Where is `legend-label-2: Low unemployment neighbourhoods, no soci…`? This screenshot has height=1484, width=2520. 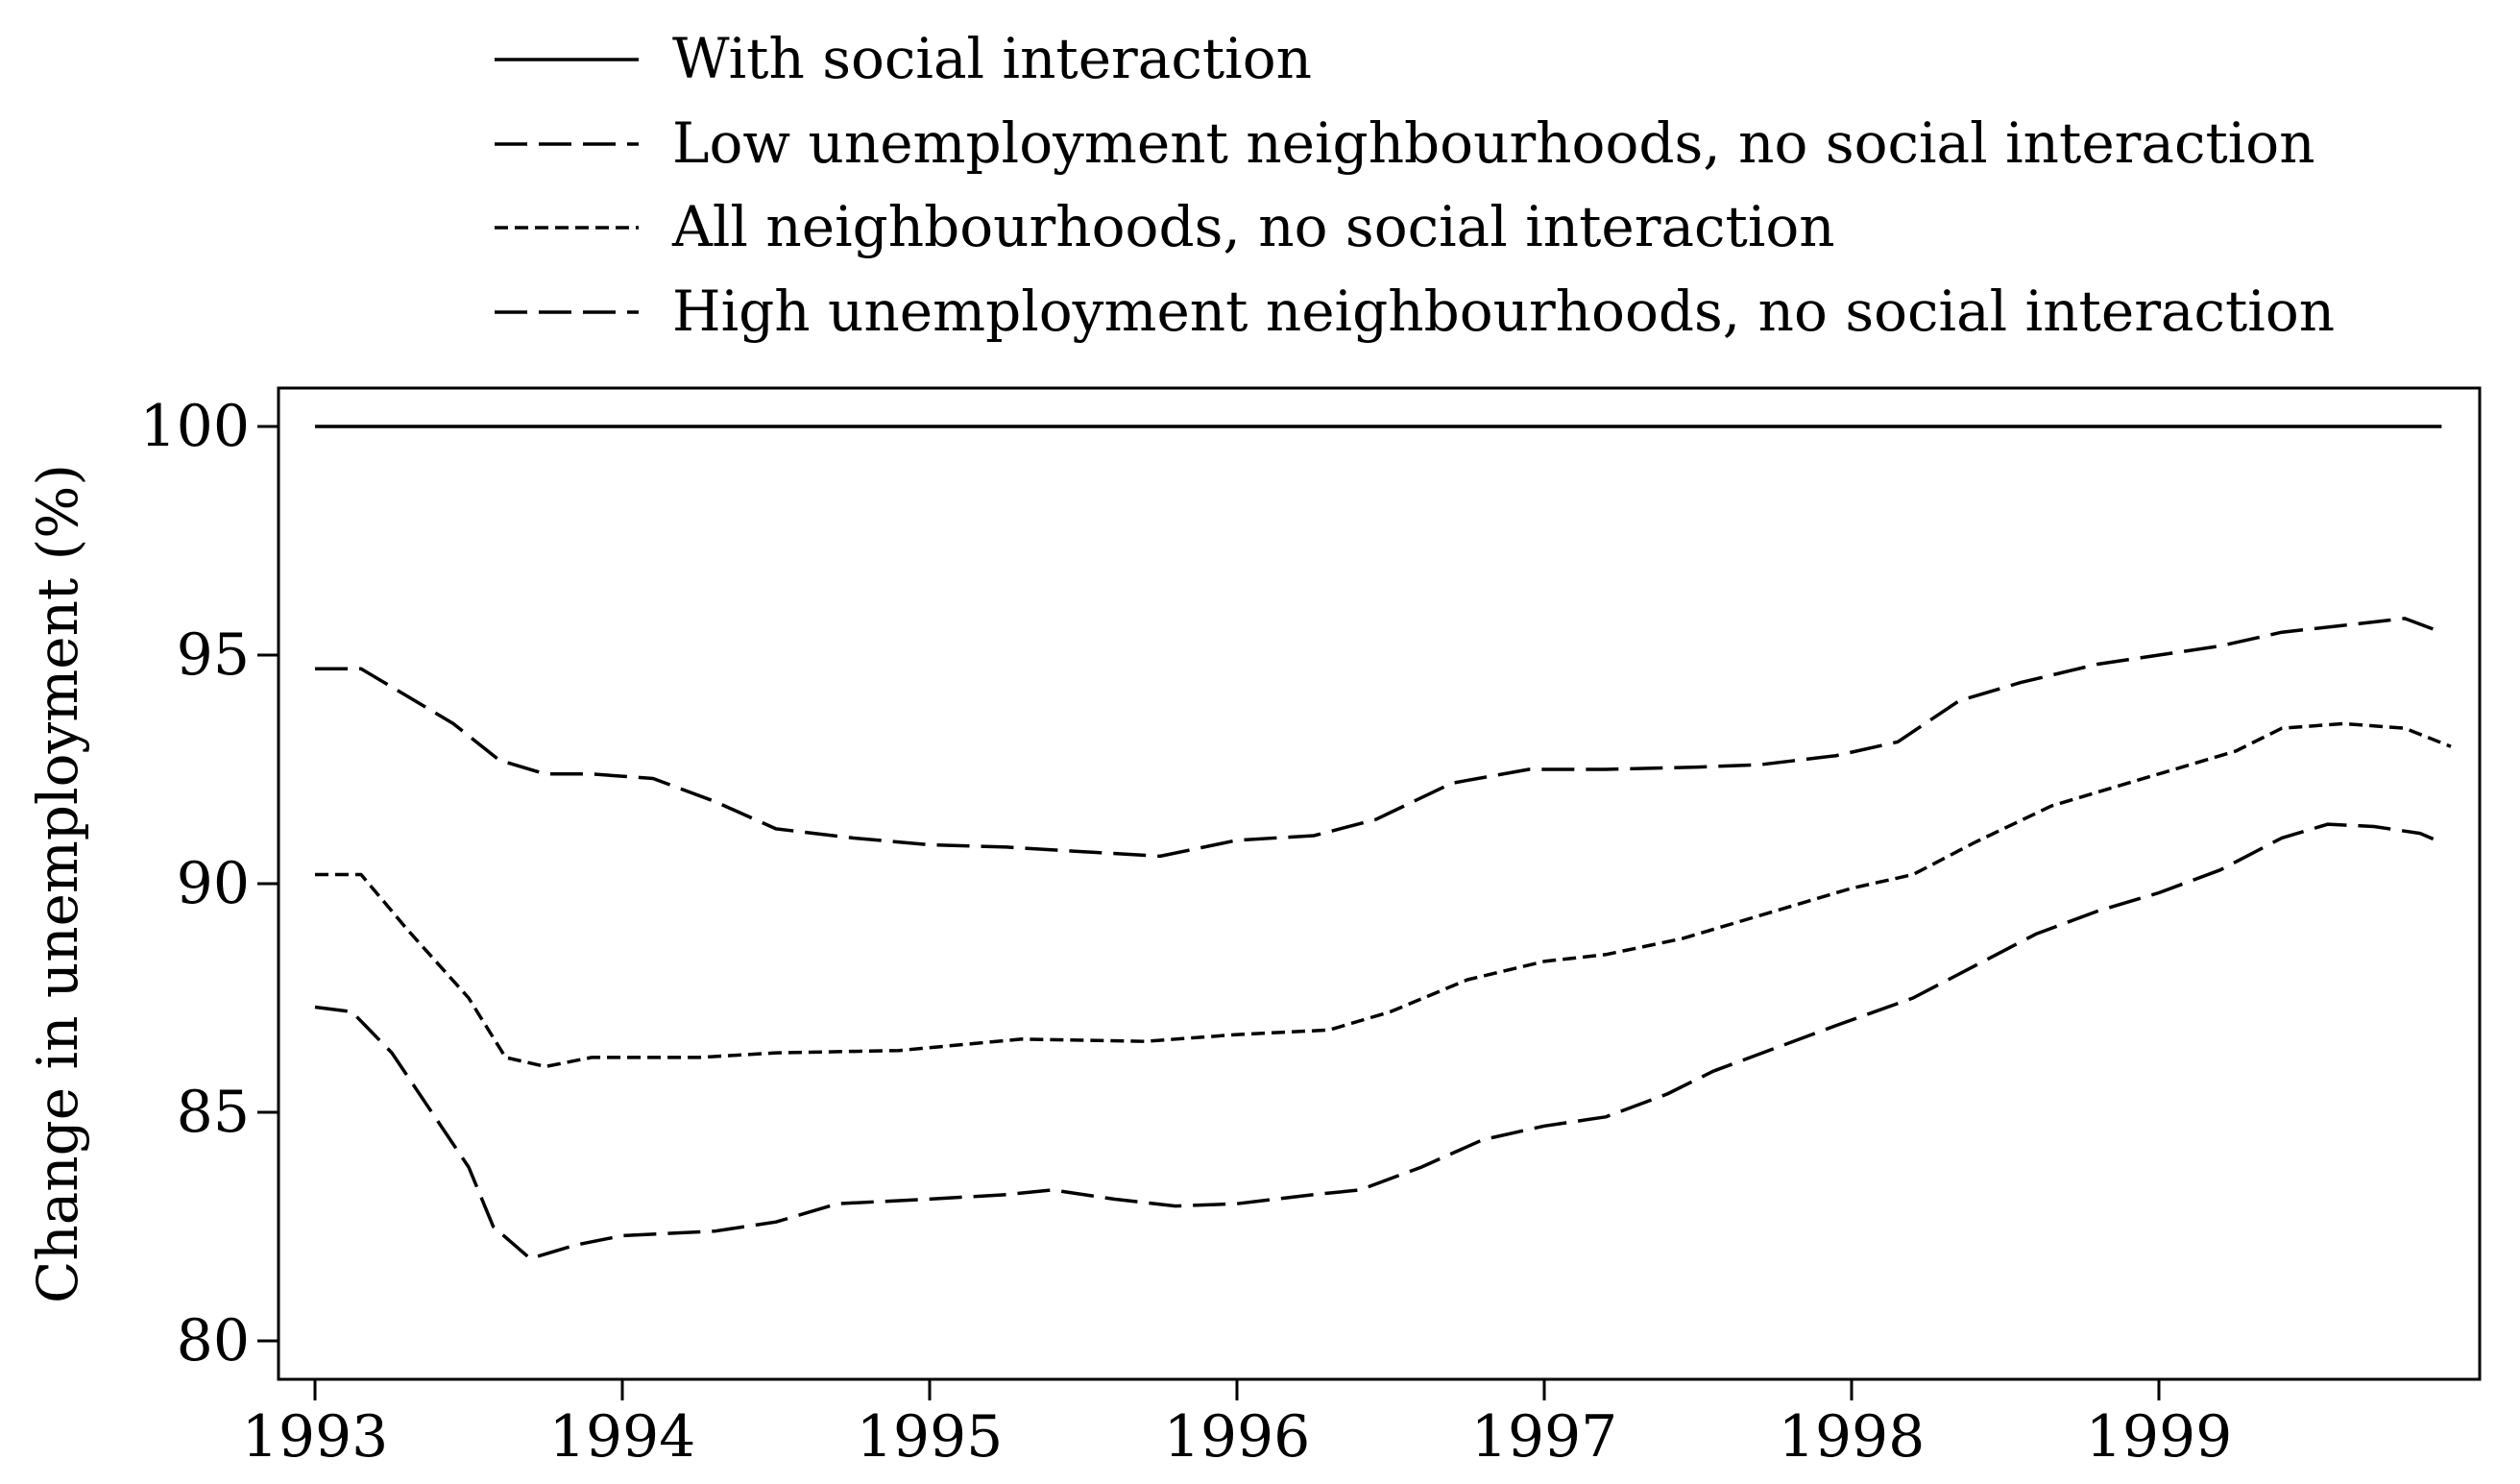 legend-label-2: Low unemployment neighbourhoods, no soci… is located at coordinates (1493, 143).